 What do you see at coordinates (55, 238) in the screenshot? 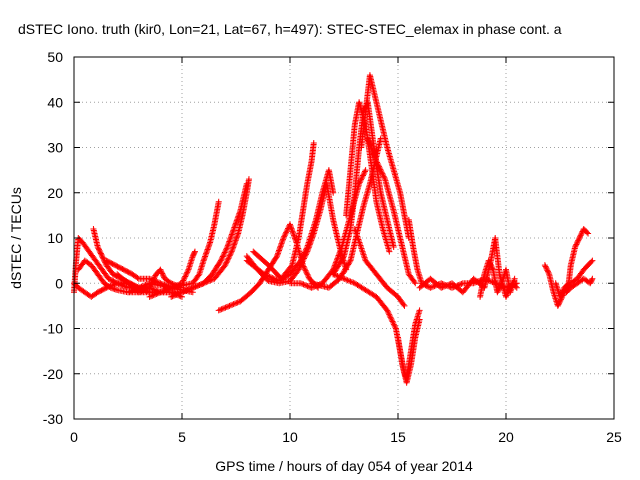
I see `y-tick-label: 10` at bounding box center [55, 238].